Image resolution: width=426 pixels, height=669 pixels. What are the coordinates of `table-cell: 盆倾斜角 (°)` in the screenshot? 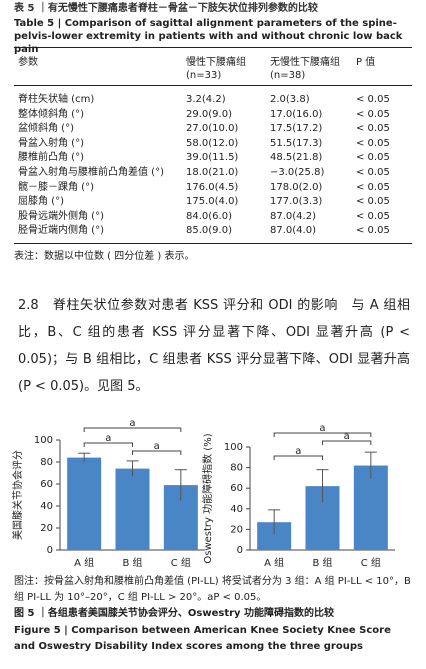 It's located at (46, 129).